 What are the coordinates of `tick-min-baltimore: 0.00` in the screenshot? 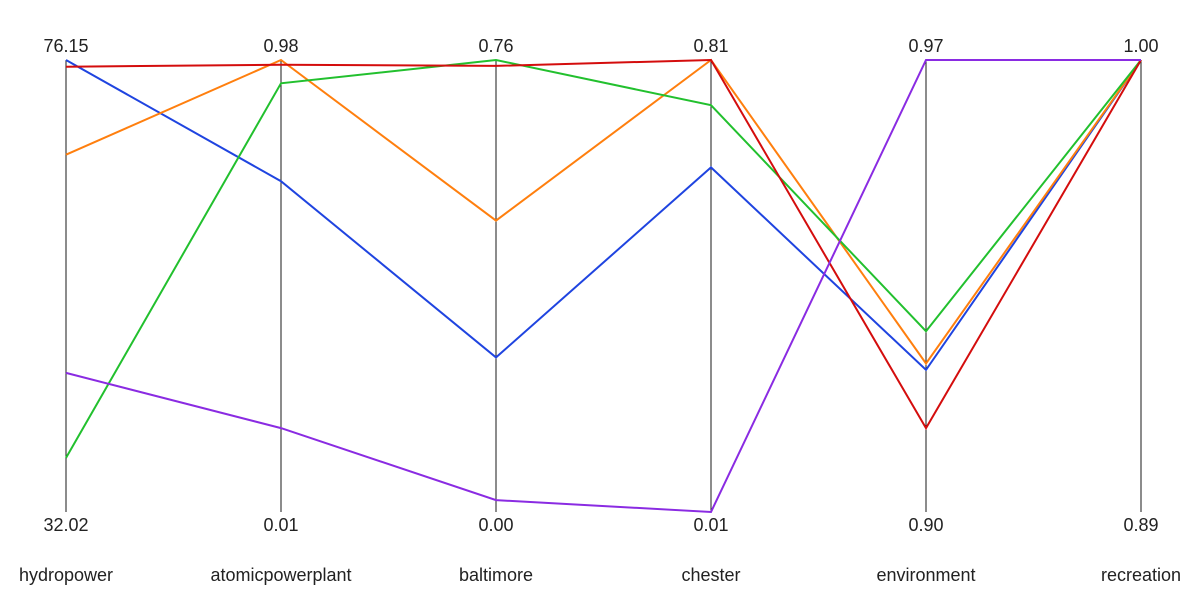 It's located at (495, 525).